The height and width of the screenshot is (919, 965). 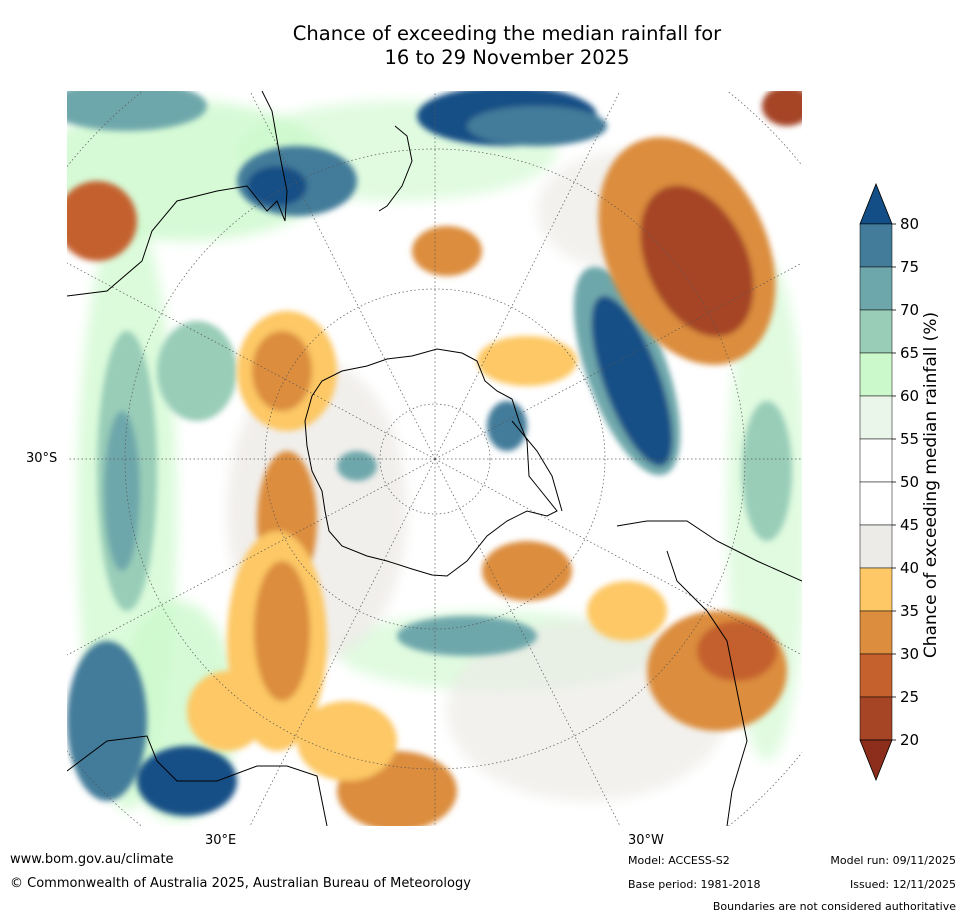 What do you see at coordinates (537, 466) in the screenshot?
I see `antarctic-peninsula` at bounding box center [537, 466].